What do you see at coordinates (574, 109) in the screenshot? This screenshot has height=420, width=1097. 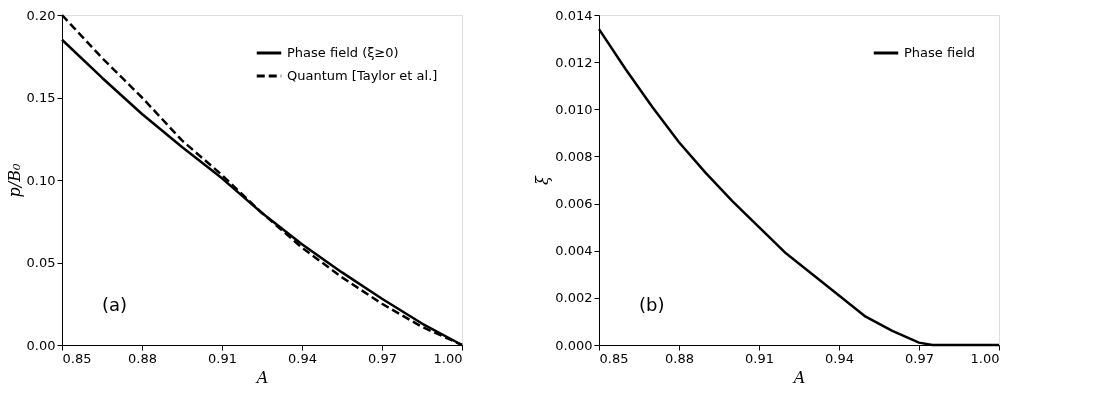 I see `y-tick-label: 0.010` at bounding box center [574, 109].